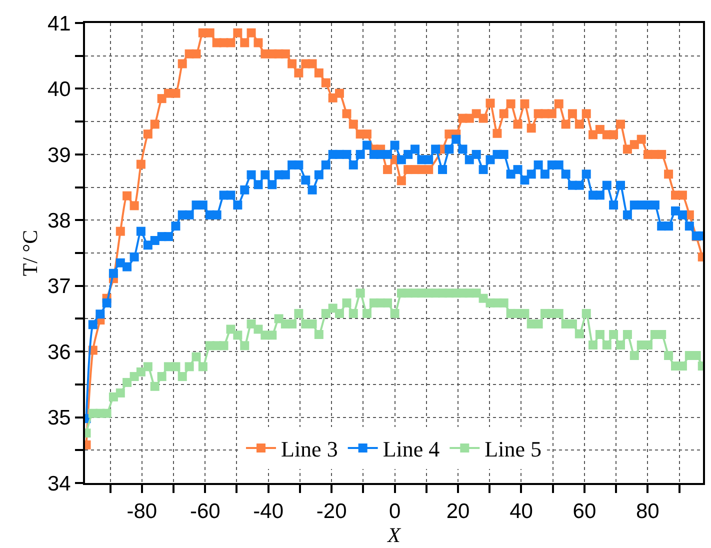 This screenshot has height=548, width=711. I want to click on y-tick-label: 40, so click(59, 90).